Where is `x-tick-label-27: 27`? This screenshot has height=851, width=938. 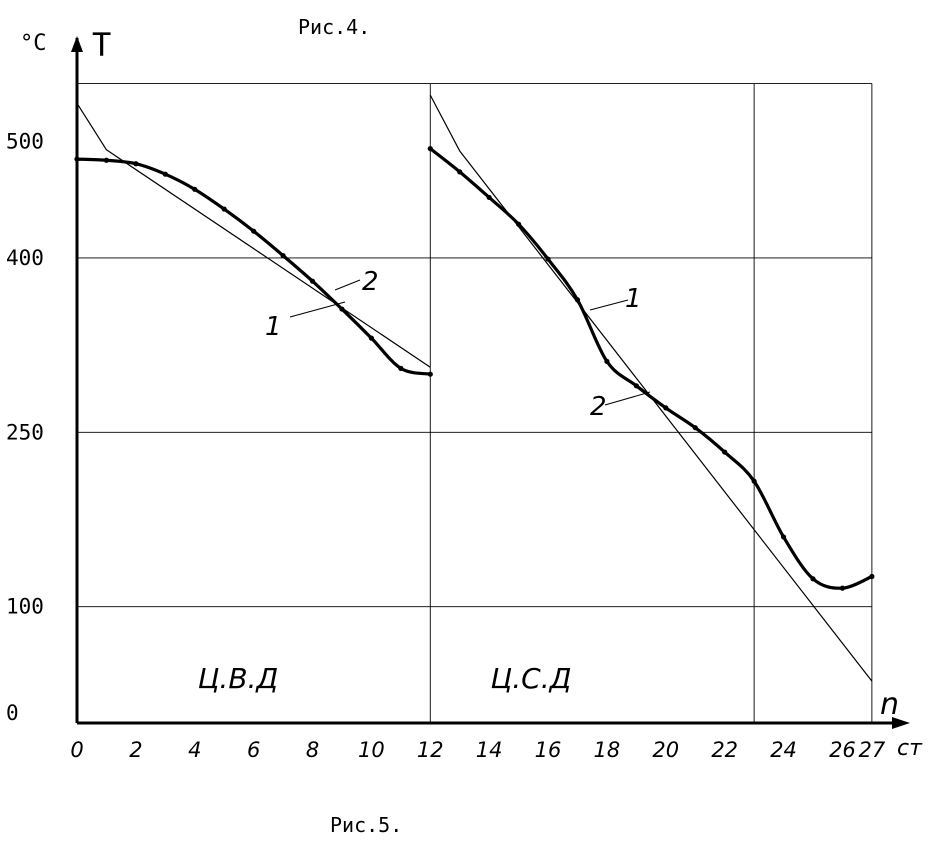 x-tick-label-27: 27 is located at coordinates (872, 750).